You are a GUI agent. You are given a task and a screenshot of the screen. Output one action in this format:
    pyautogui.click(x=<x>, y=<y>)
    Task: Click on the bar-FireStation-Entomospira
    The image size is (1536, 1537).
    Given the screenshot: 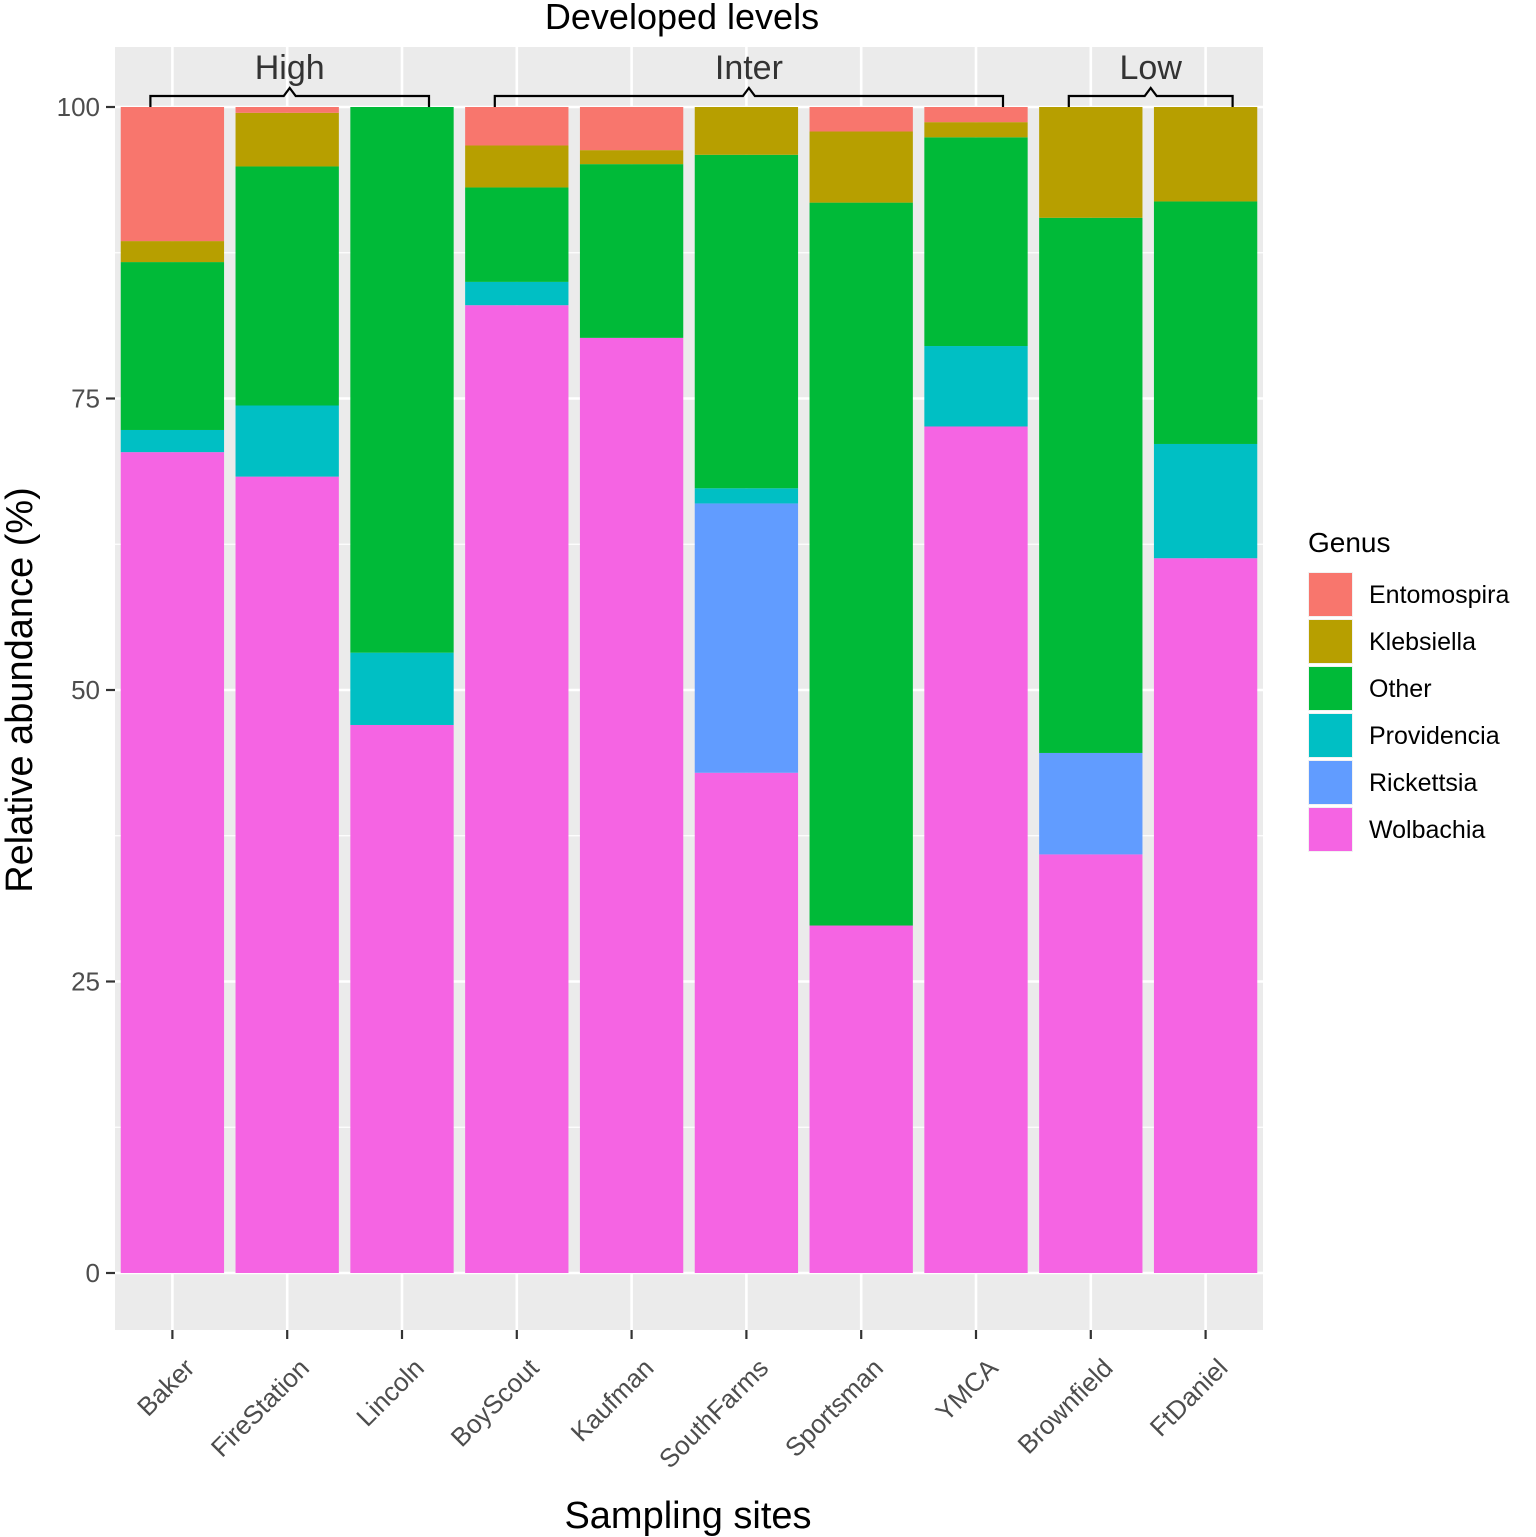 What is the action you would take?
    pyautogui.click(x=287, y=110)
    